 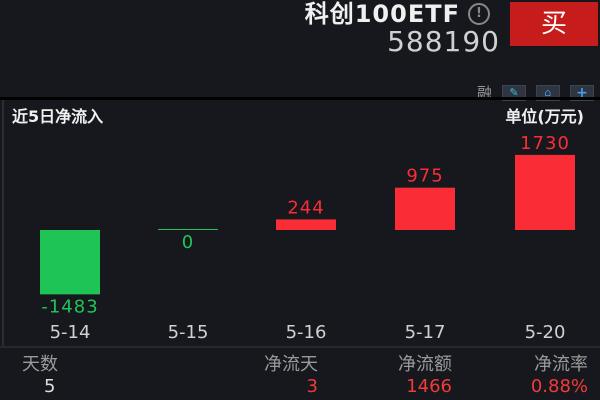 What do you see at coordinates (429, 386) in the screenshot?
I see `stat-value-inflow-amount: 1466` at bounding box center [429, 386].